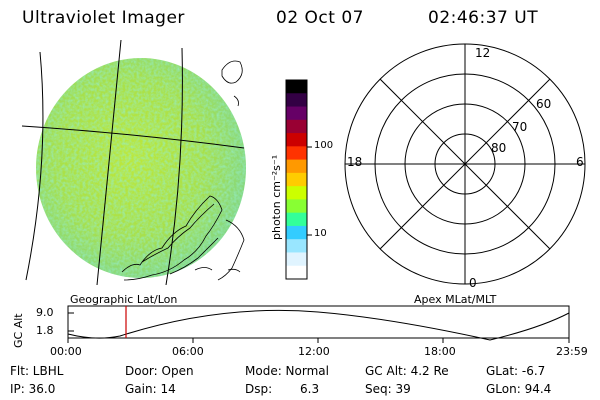 This screenshot has width=600, height=400. Describe the element at coordinates (287, 371) in the screenshot. I see `mode-info: Mode: Normal` at that location.